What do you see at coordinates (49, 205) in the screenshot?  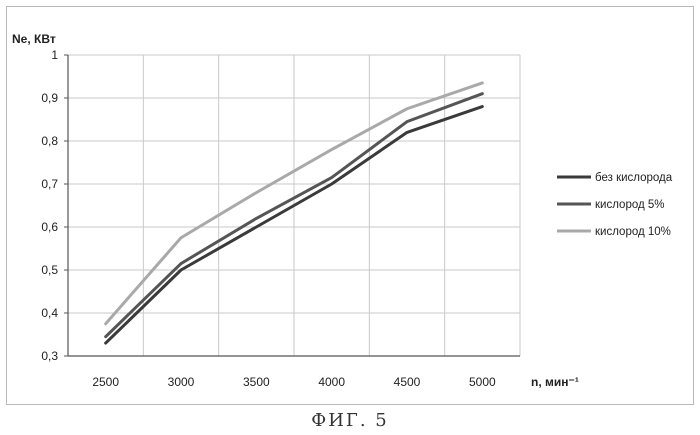 I see `y-axis-ticks: 0,3 0,4 0,5 0,6 0,7 0,8 0,9 1` at bounding box center [49, 205].